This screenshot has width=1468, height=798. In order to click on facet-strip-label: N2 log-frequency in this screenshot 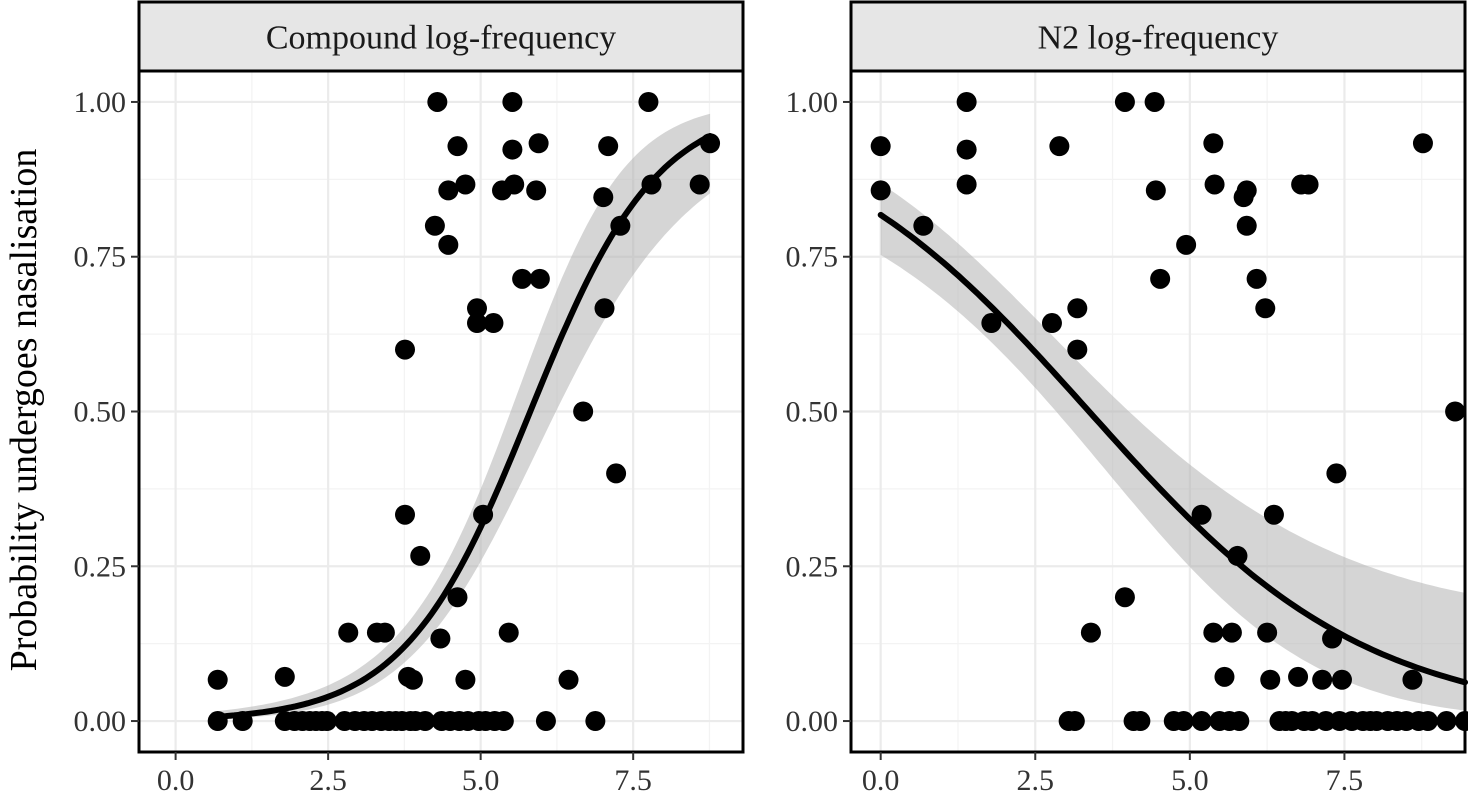, I will do `click(1158, 38)`.